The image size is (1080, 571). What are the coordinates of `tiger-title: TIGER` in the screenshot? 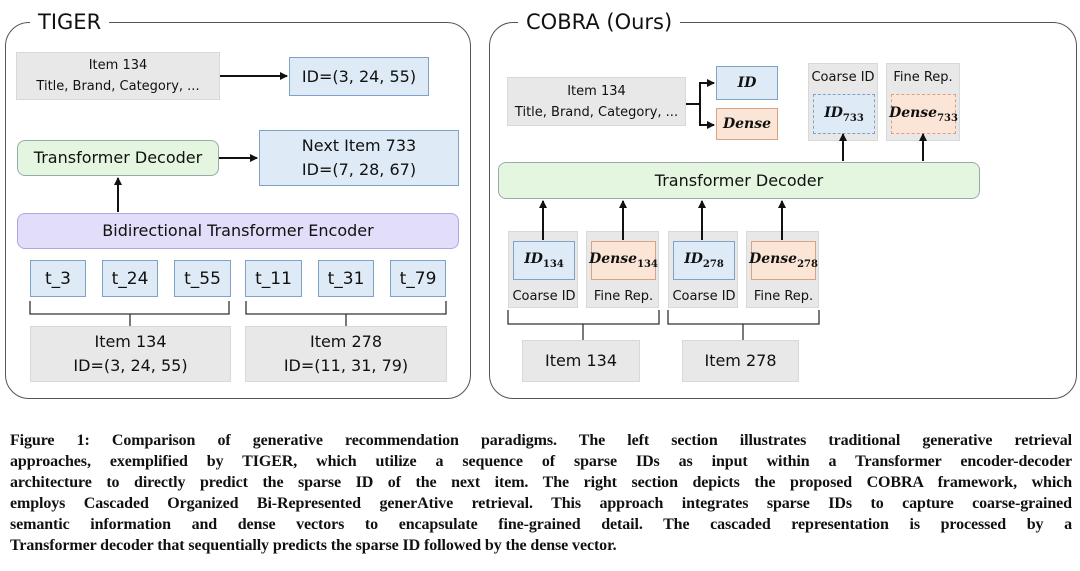 It's located at (70, 22).